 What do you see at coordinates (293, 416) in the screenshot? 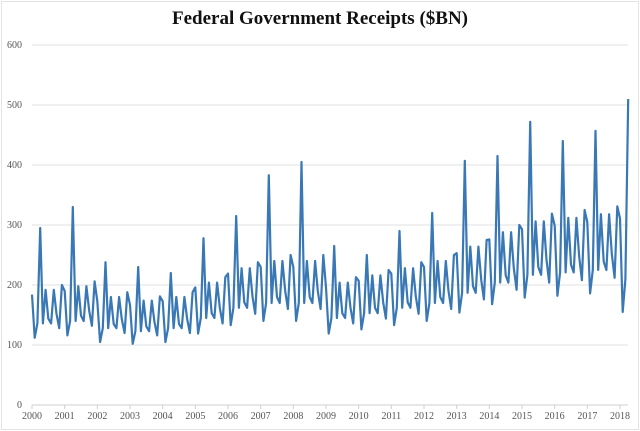
I see `x-tick-label: 2008` at bounding box center [293, 416].